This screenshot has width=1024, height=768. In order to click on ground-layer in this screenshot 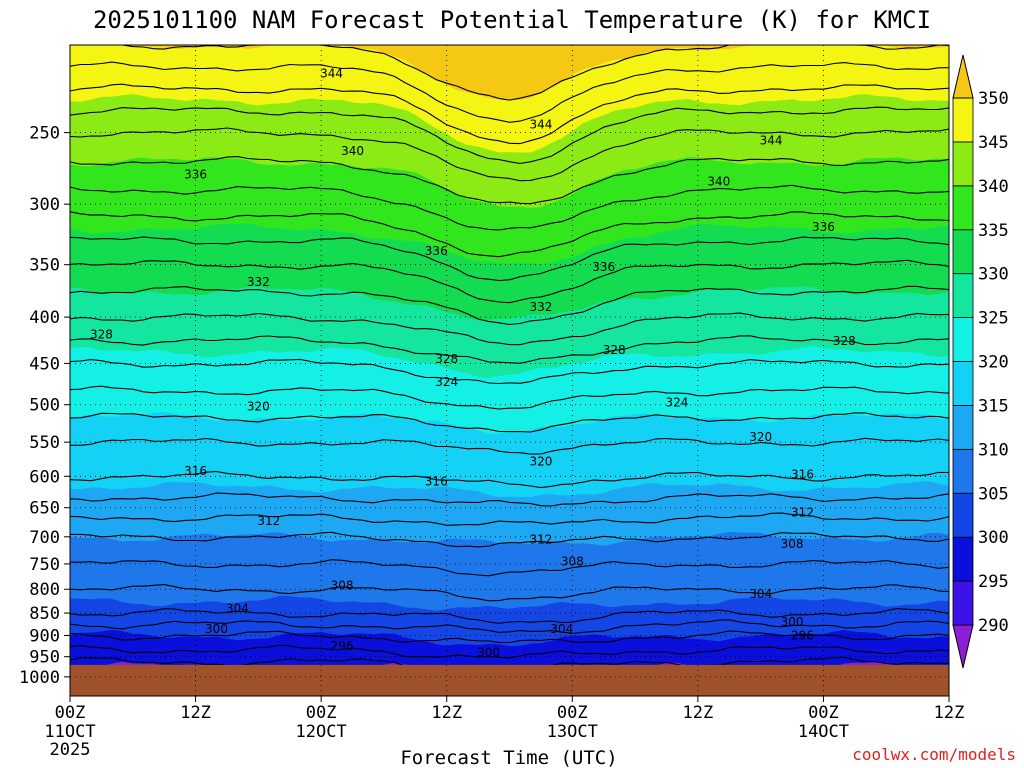, I will do `click(509, 680)`.